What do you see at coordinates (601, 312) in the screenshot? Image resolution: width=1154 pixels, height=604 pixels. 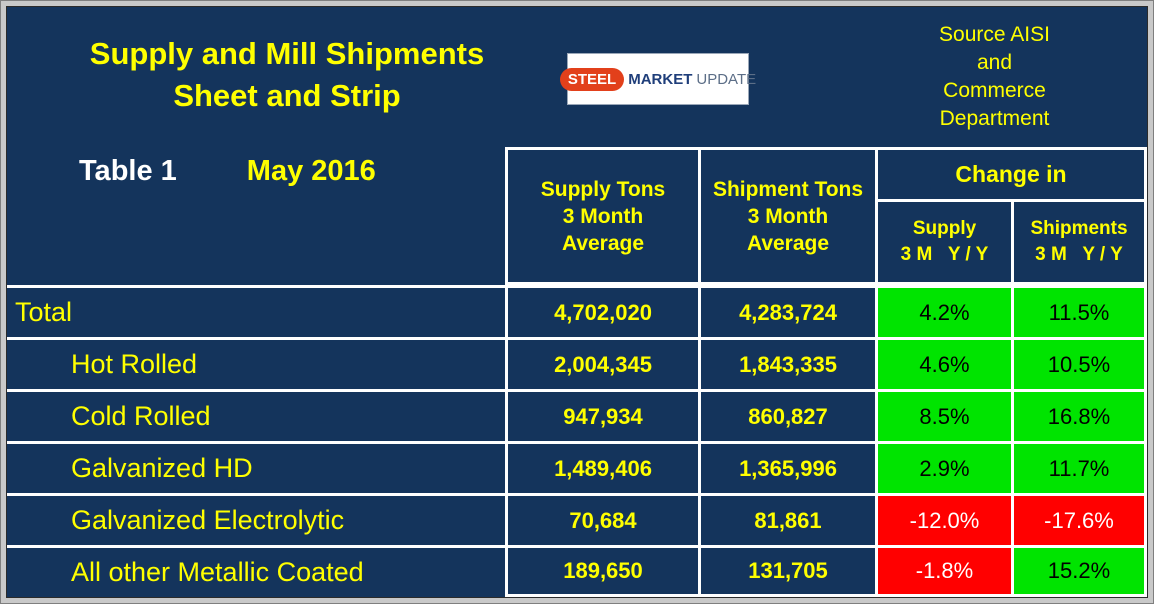 I see `supply-value: 4,702,020` at bounding box center [601, 312].